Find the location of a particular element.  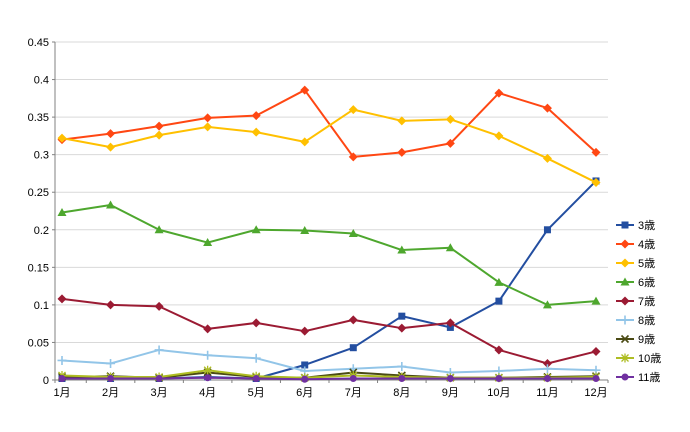

x-axis-tick-label: 4月 is located at coordinates (207, 393).